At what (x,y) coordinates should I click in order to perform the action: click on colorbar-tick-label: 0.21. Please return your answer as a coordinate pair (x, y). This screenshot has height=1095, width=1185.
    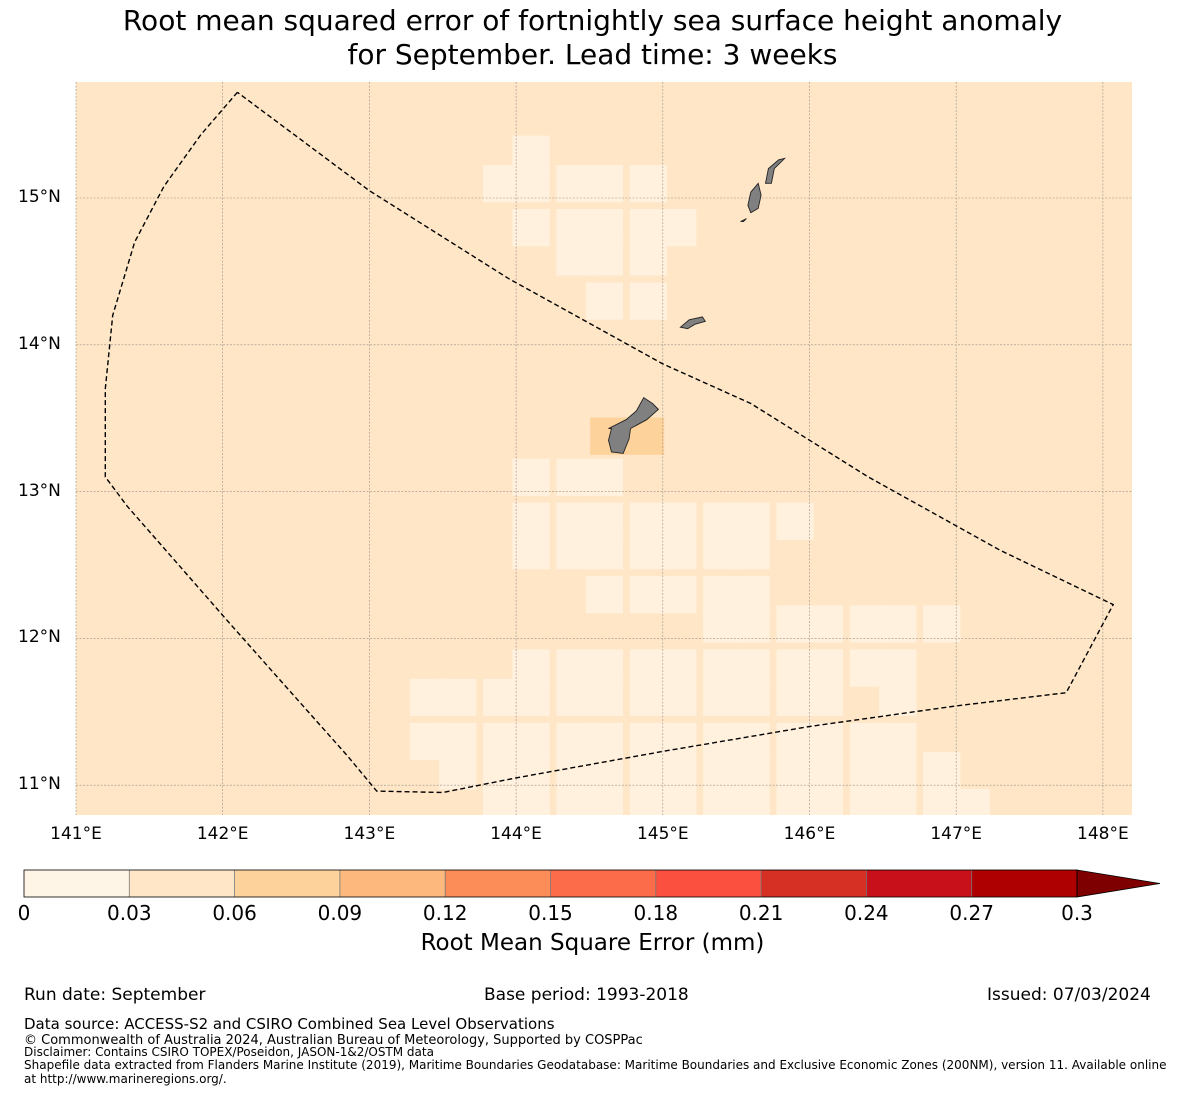
    Looking at the image, I should click on (761, 913).